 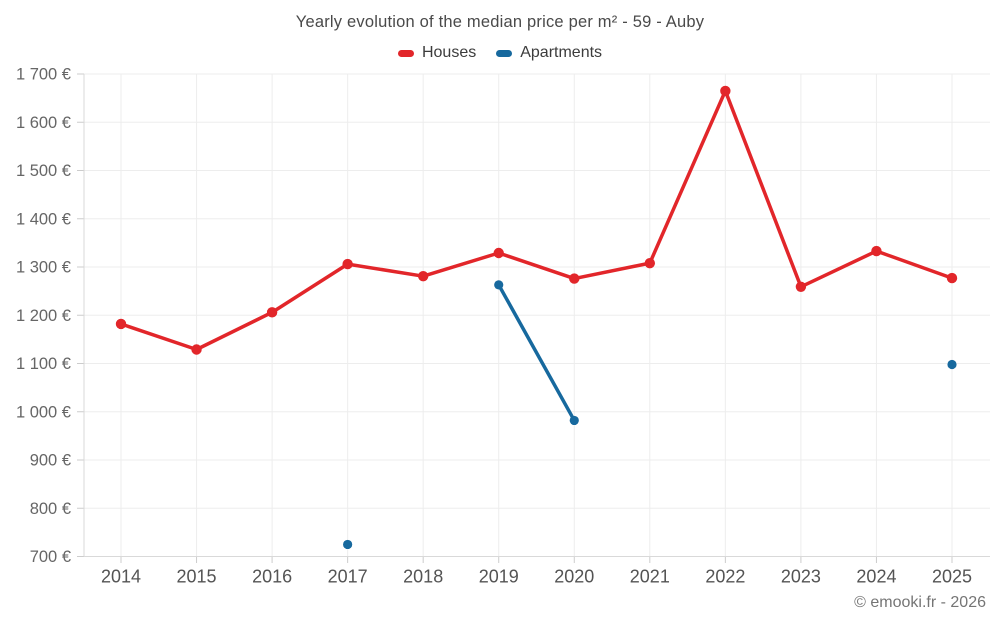 I want to click on chart-legend: Houses Apartments, so click(x=500, y=53).